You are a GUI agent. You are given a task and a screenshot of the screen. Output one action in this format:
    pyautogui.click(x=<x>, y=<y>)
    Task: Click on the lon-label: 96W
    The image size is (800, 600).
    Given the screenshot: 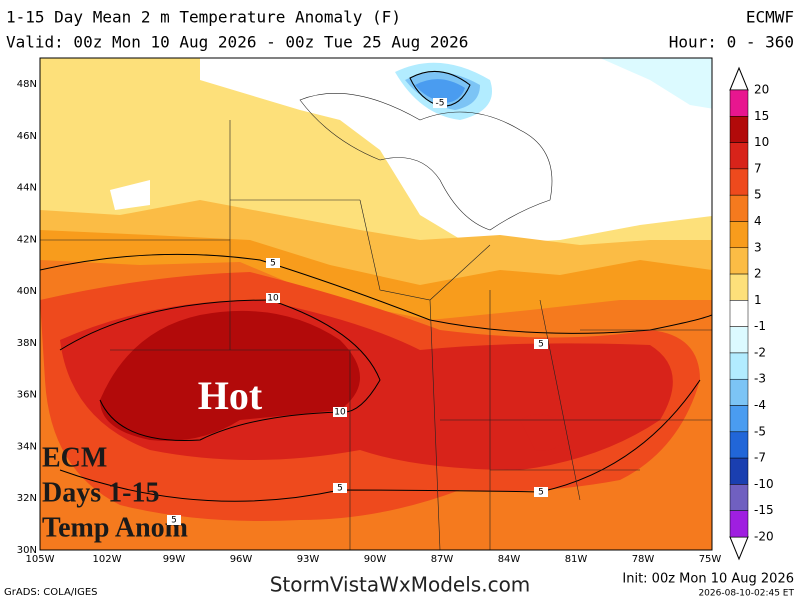 What is the action you would take?
    pyautogui.click(x=241, y=559)
    